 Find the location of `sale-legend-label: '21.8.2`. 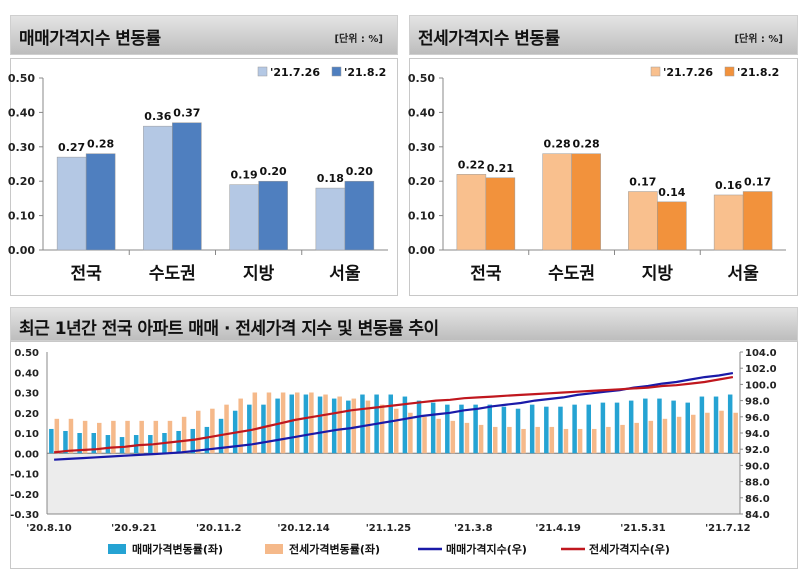

sale-legend-label: '21.8.2 is located at coordinates (365, 72).